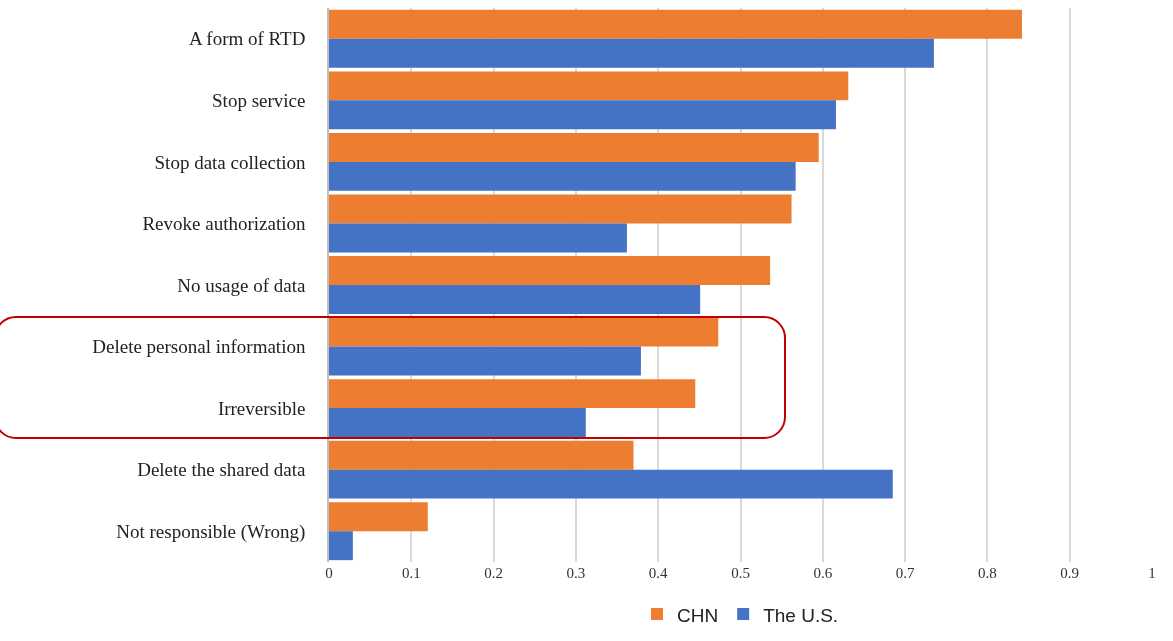  What do you see at coordinates (823, 573) in the screenshot?
I see `x-tick-label: 0.6` at bounding box center [823, 573].